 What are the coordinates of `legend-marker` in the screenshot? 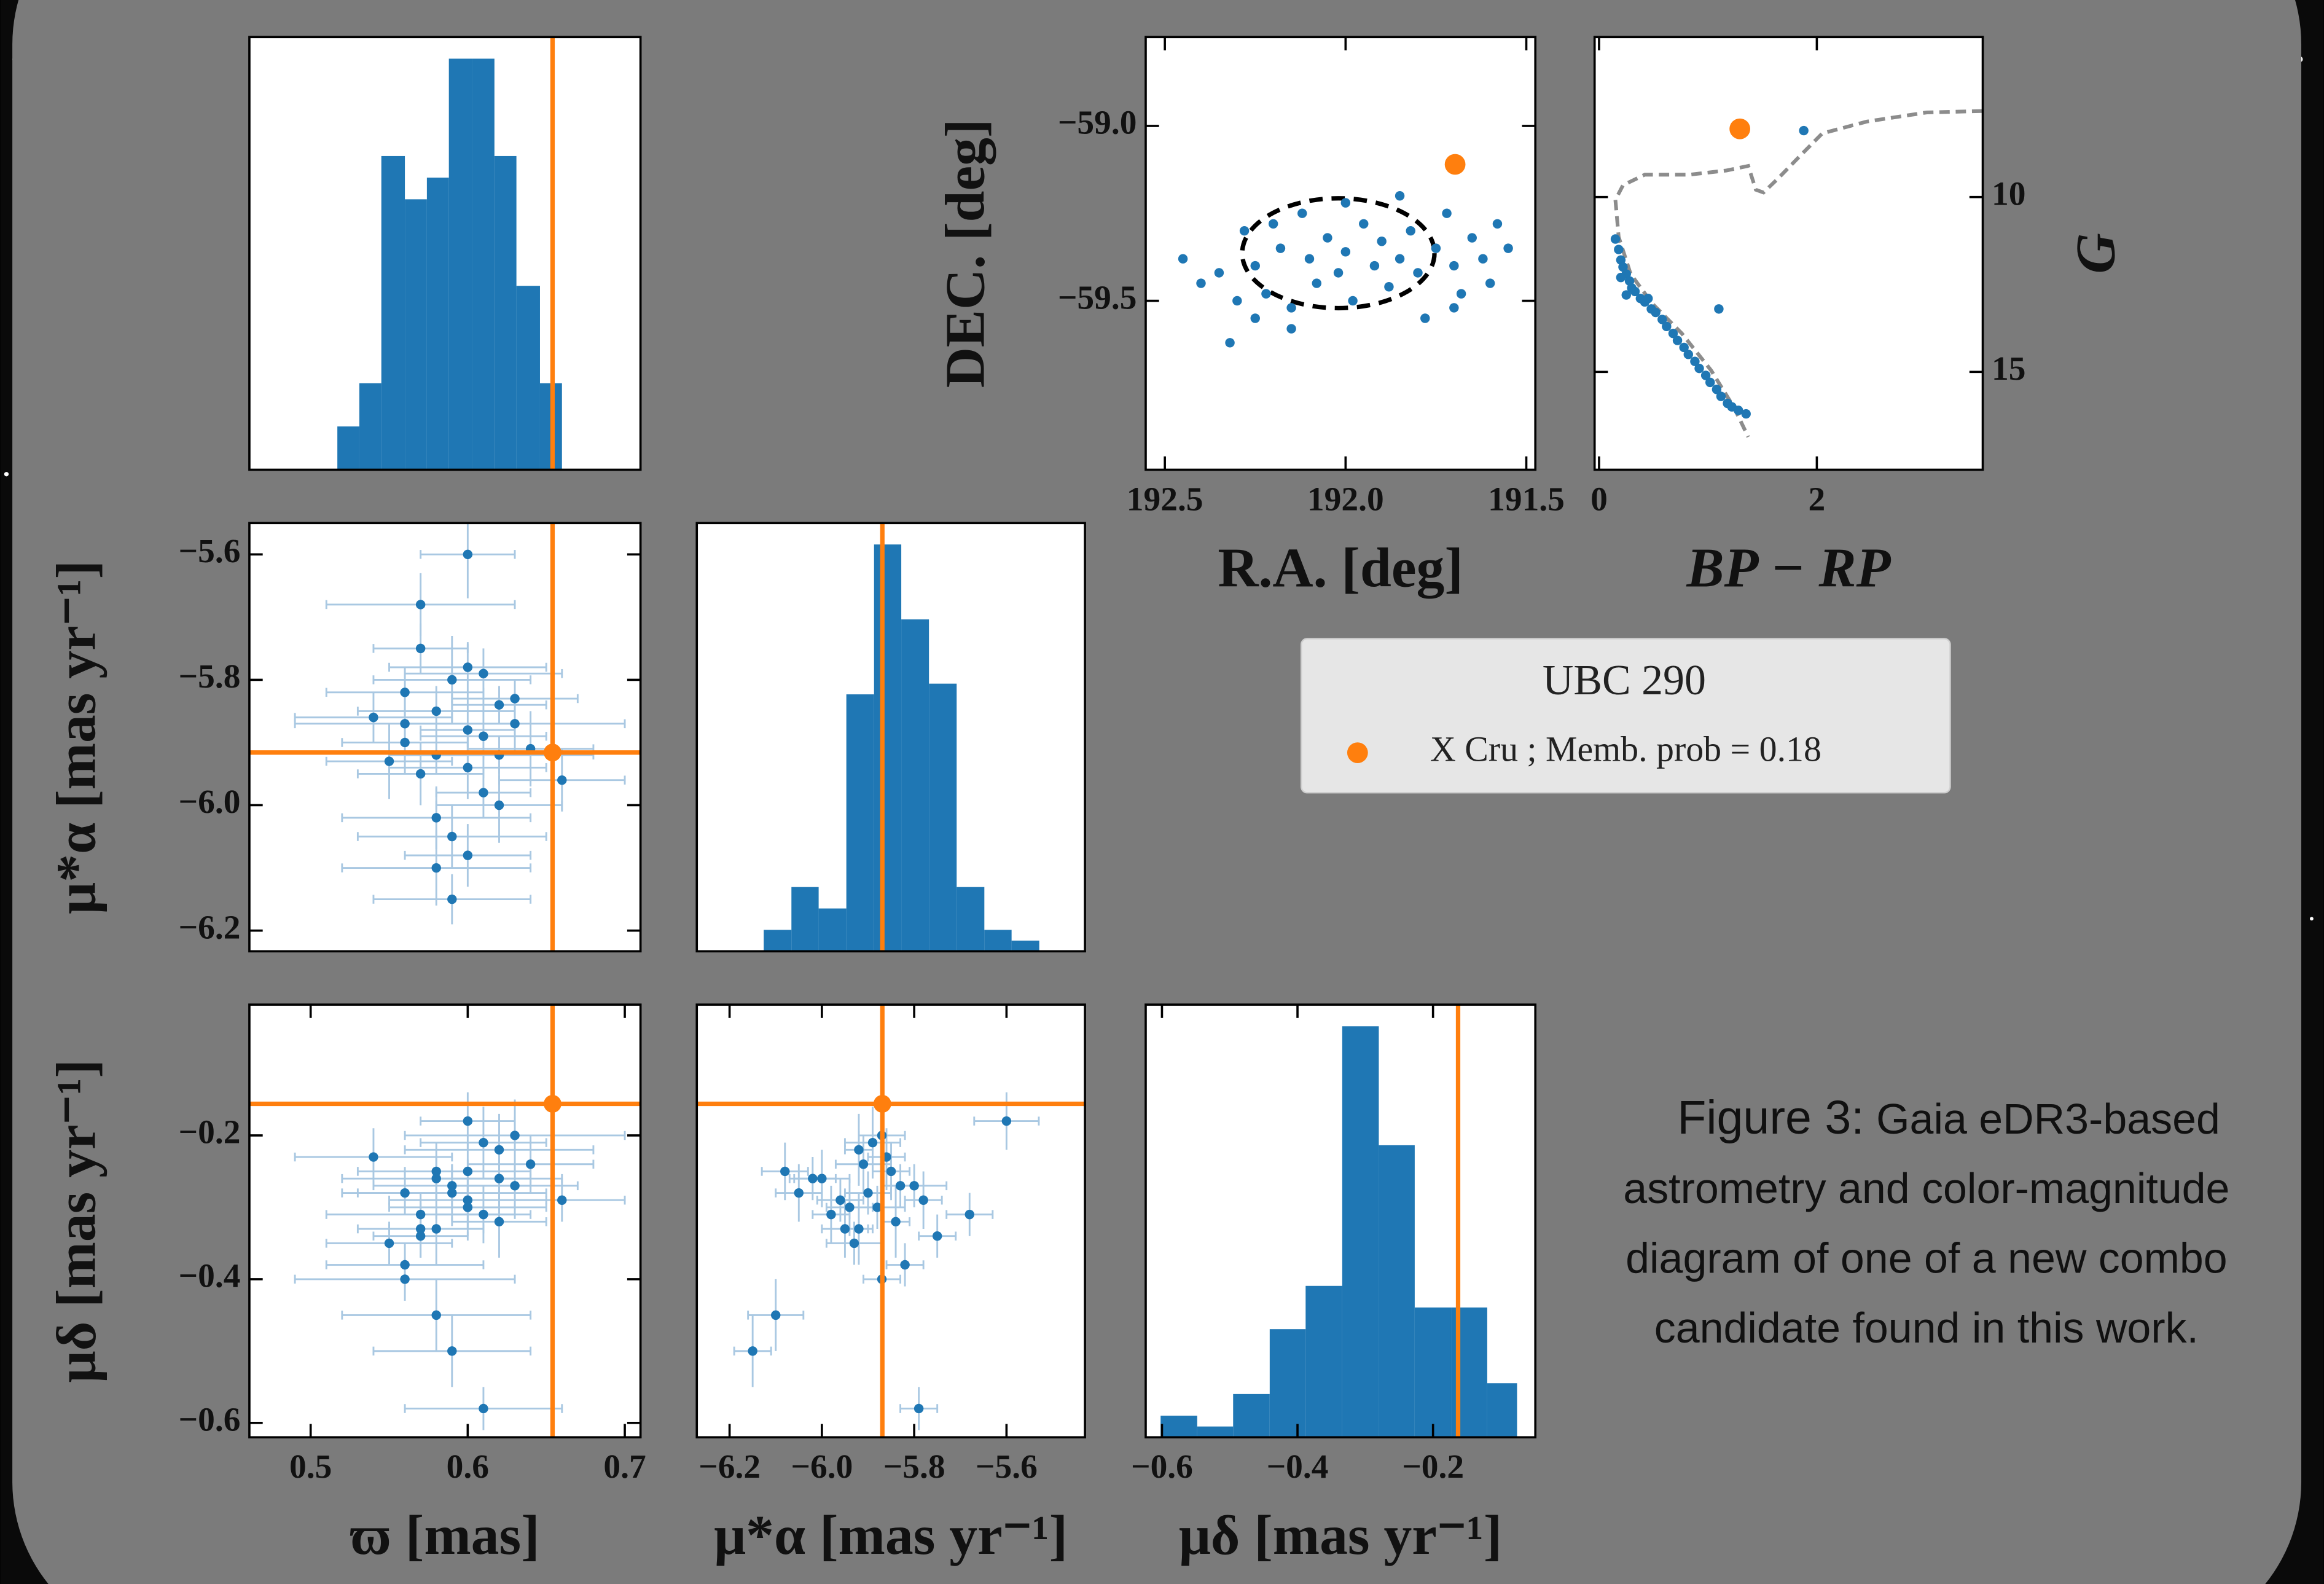 It's located at (1357, 753).